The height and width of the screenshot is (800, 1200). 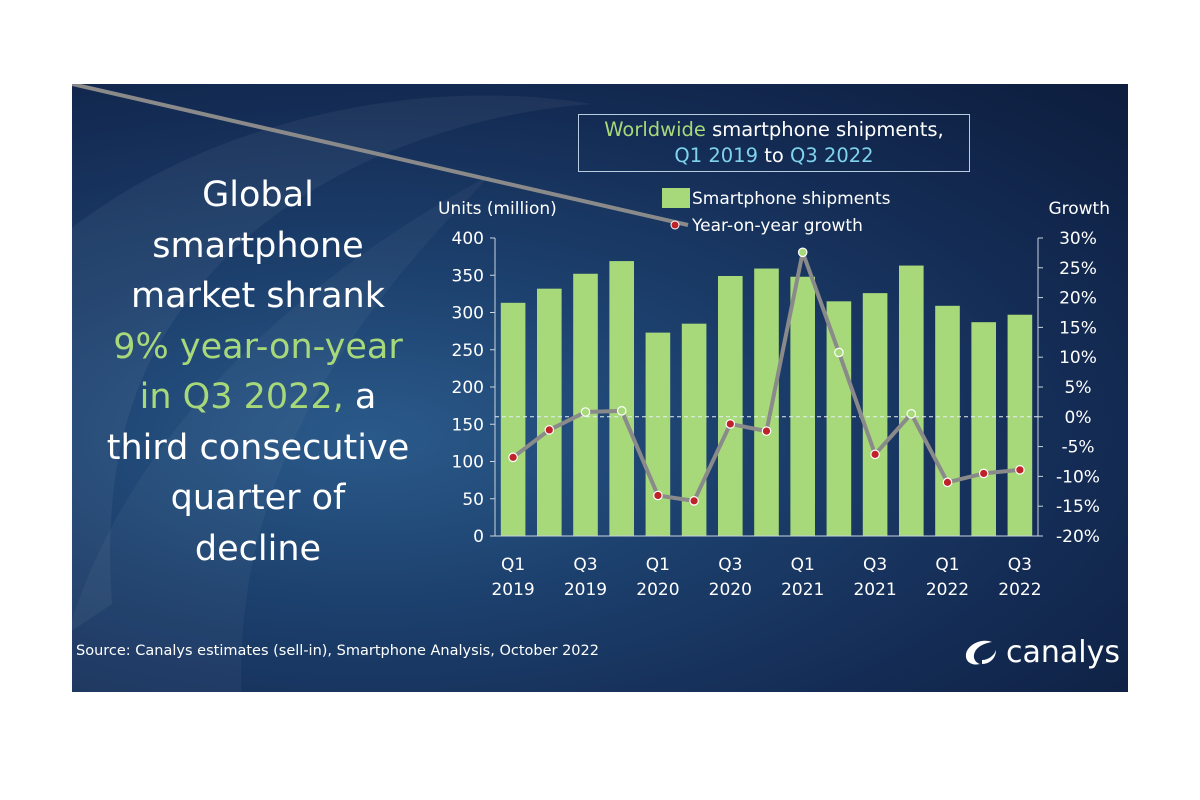 I want to click on y2-tick-label: 30%, so click(x=1078, y=239).